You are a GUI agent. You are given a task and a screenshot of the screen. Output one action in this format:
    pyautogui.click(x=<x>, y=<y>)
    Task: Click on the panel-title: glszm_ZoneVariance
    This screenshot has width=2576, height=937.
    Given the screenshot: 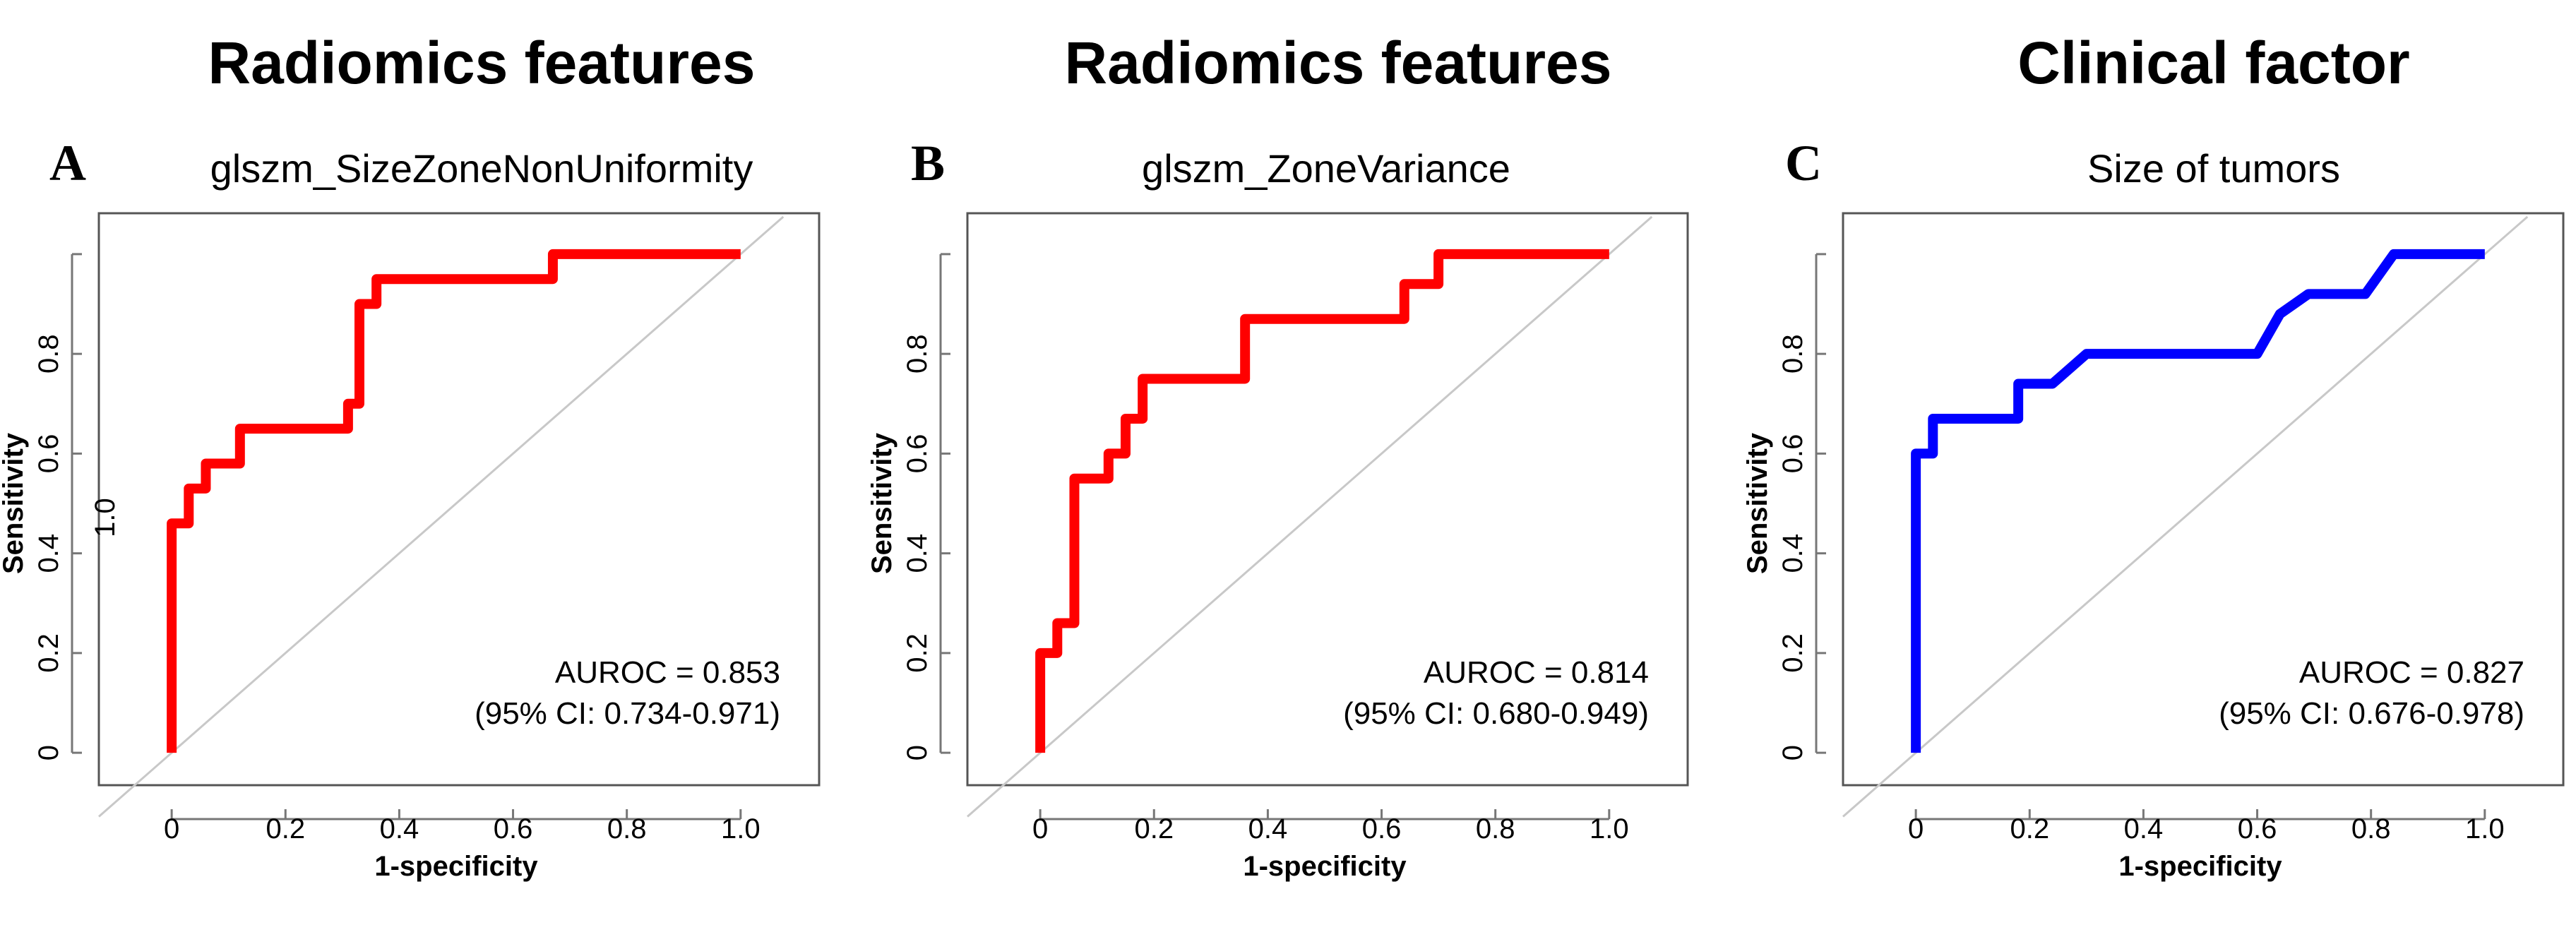 What is the action you would take?
    pyautogui.click(x=1326, y=168)
    